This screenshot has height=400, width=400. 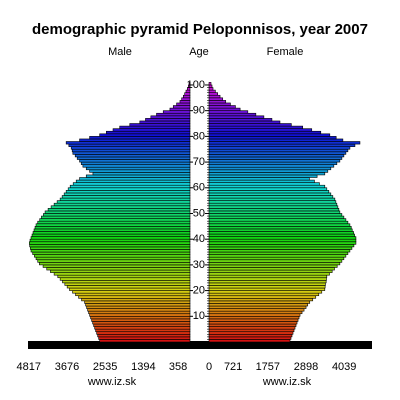 What do you see at coordinates (199, 162) in the screenshot?
I see `y-tick-label: 70` at bounding box center [199, 162].